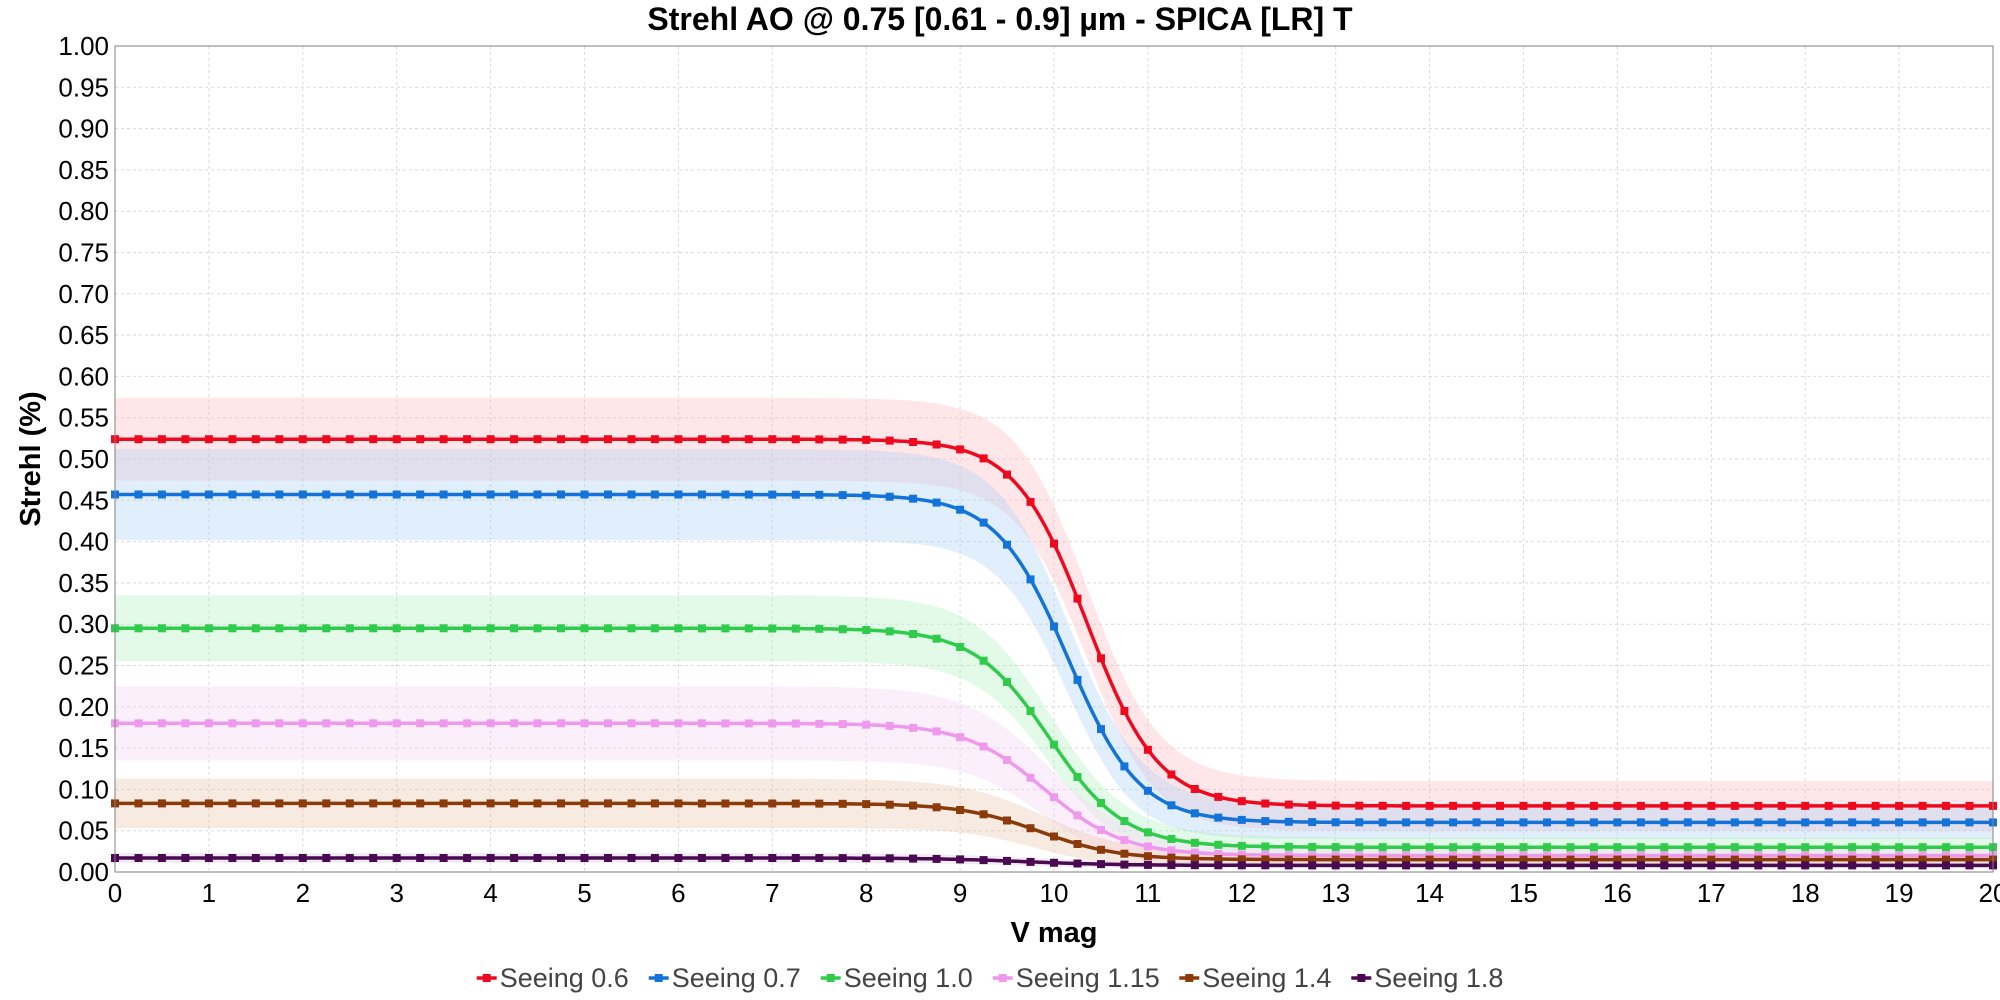 The image size is (2000, 1000). What do you see at coordinates (896, 978) in the screenshot?
I see `legend-item: Seeing 1.0` at bounding box center [896, 978].